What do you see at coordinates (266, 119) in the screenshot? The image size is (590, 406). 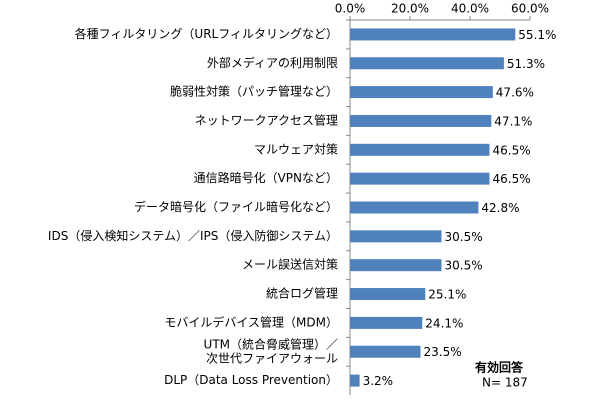 I see `category-label: ネットワークアクセス管理` at bounding box center [266, 119].